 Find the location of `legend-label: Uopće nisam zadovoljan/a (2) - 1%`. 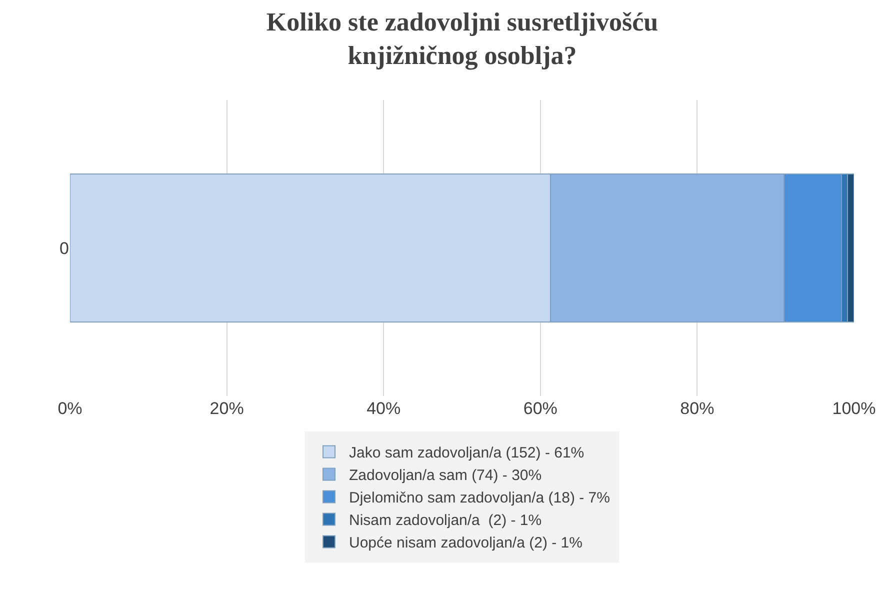

legend-label: Uopće nisam zadovoljan/a (2) - 1% is located at coordinates (465, 543).